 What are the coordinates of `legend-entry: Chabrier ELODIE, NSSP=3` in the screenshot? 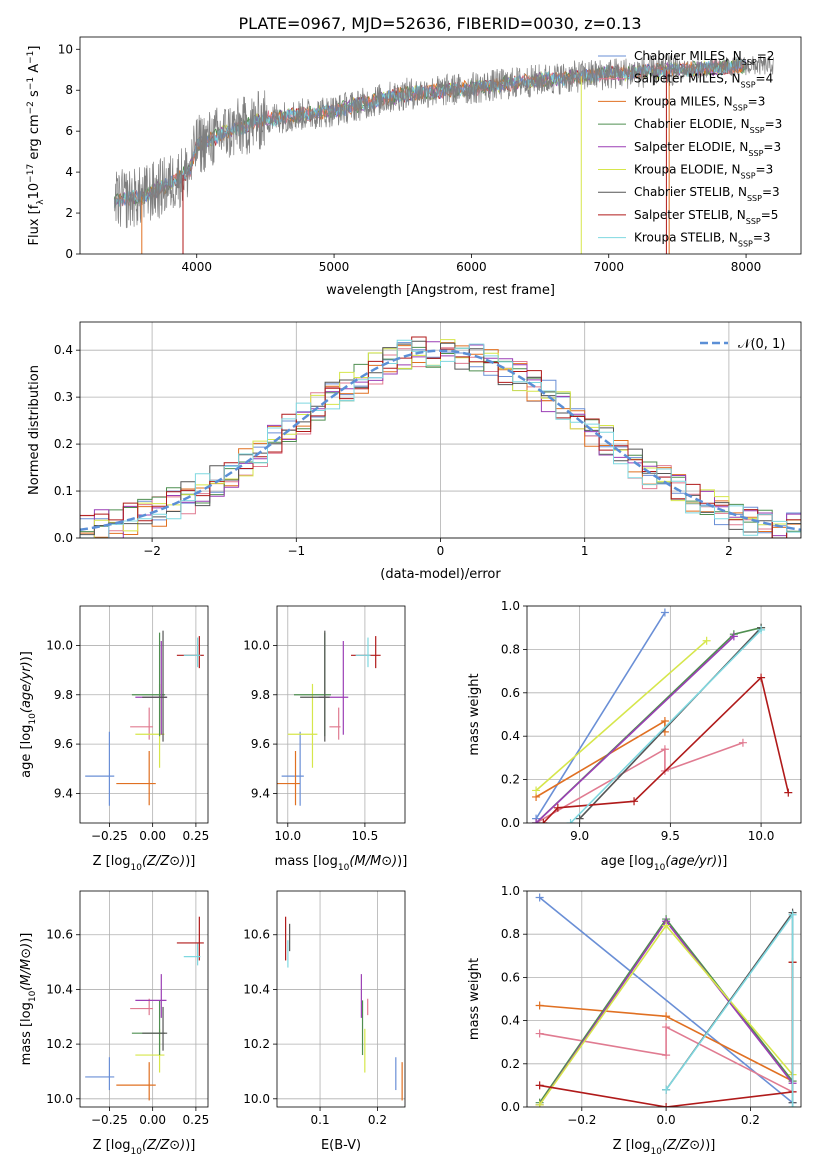 It's located at (708, 126).